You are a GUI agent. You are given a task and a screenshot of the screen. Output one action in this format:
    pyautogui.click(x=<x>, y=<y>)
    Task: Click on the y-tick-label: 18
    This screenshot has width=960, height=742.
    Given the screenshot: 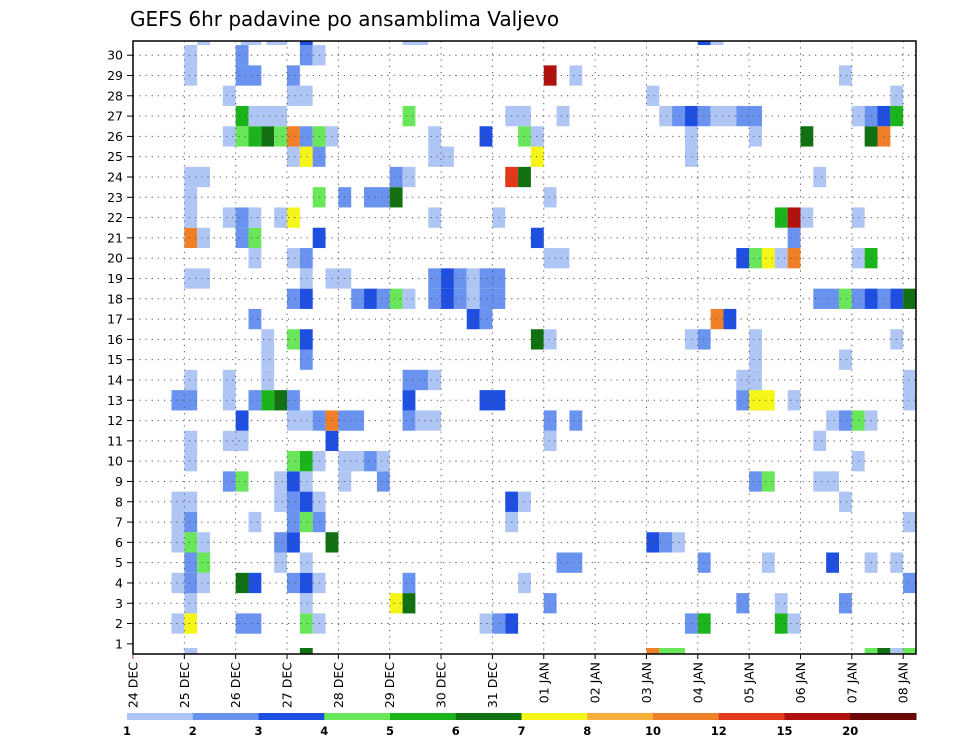 What is the action you would take?
    pyautogui.click(x=115, y=298)
    